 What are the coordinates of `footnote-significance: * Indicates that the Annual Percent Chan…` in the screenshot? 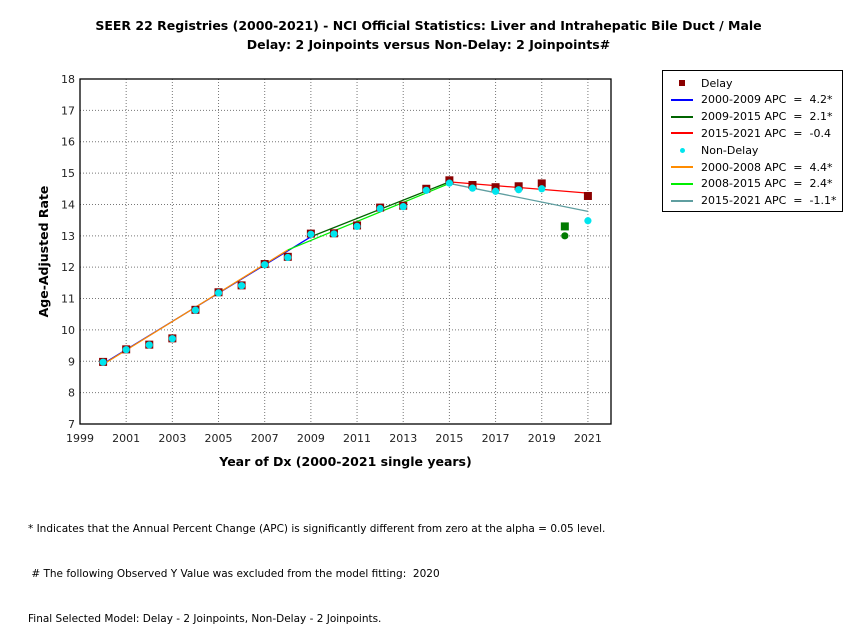 It's located at (317, 529).